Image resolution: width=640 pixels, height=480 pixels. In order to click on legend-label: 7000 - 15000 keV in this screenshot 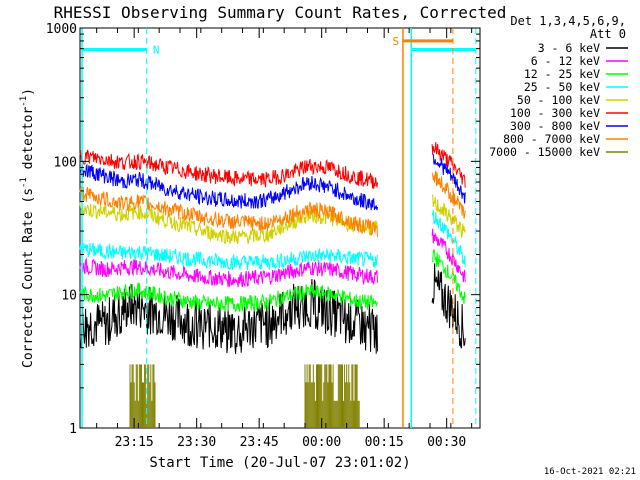, I will do `click(544, 152)`.